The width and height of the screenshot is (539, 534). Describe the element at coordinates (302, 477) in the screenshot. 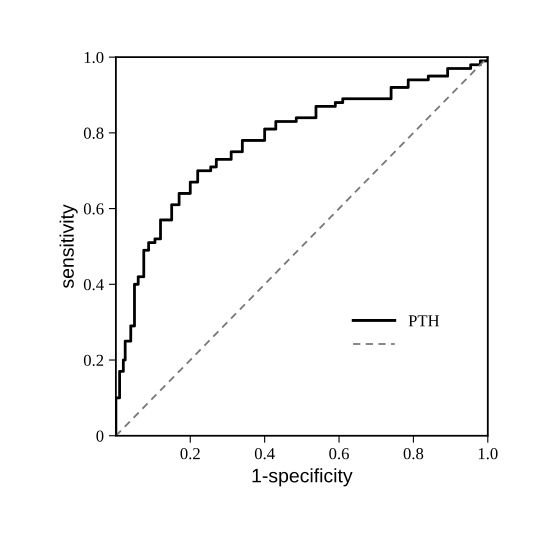

I see `x-axis-title: 1-specificity` at that location.